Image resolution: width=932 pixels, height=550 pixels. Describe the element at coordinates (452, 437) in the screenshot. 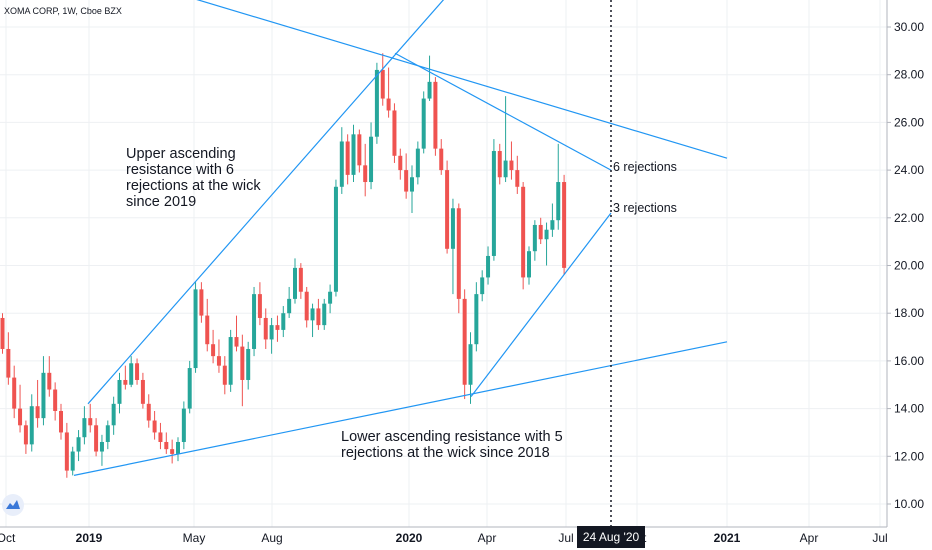

I see `annotation-line: Lower ascending resistance with 5` at that location.